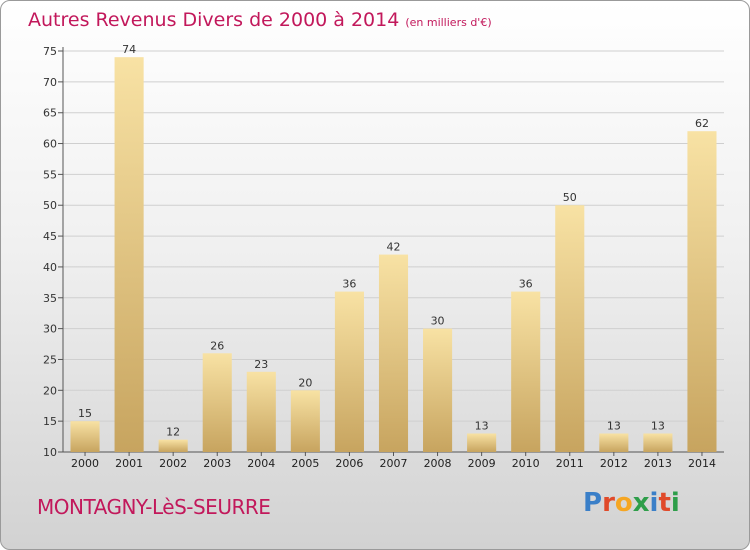 The height and width of the screenshot is (550, 750). I want to click on bar-2003, so click(217, 402).